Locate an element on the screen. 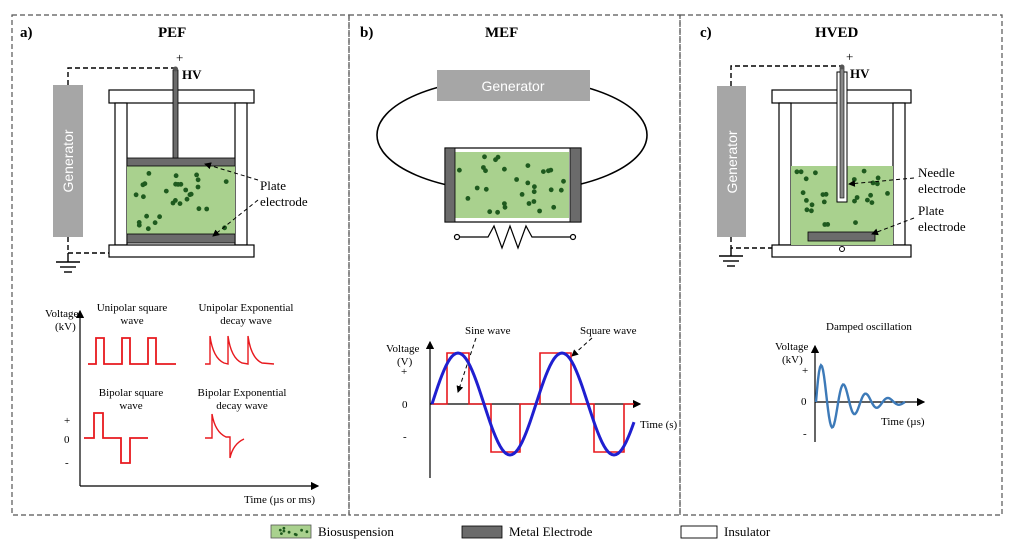 The height and width of the screenshot is (540, 1009). mef-square-arrow is located at coordinates (582, 347).